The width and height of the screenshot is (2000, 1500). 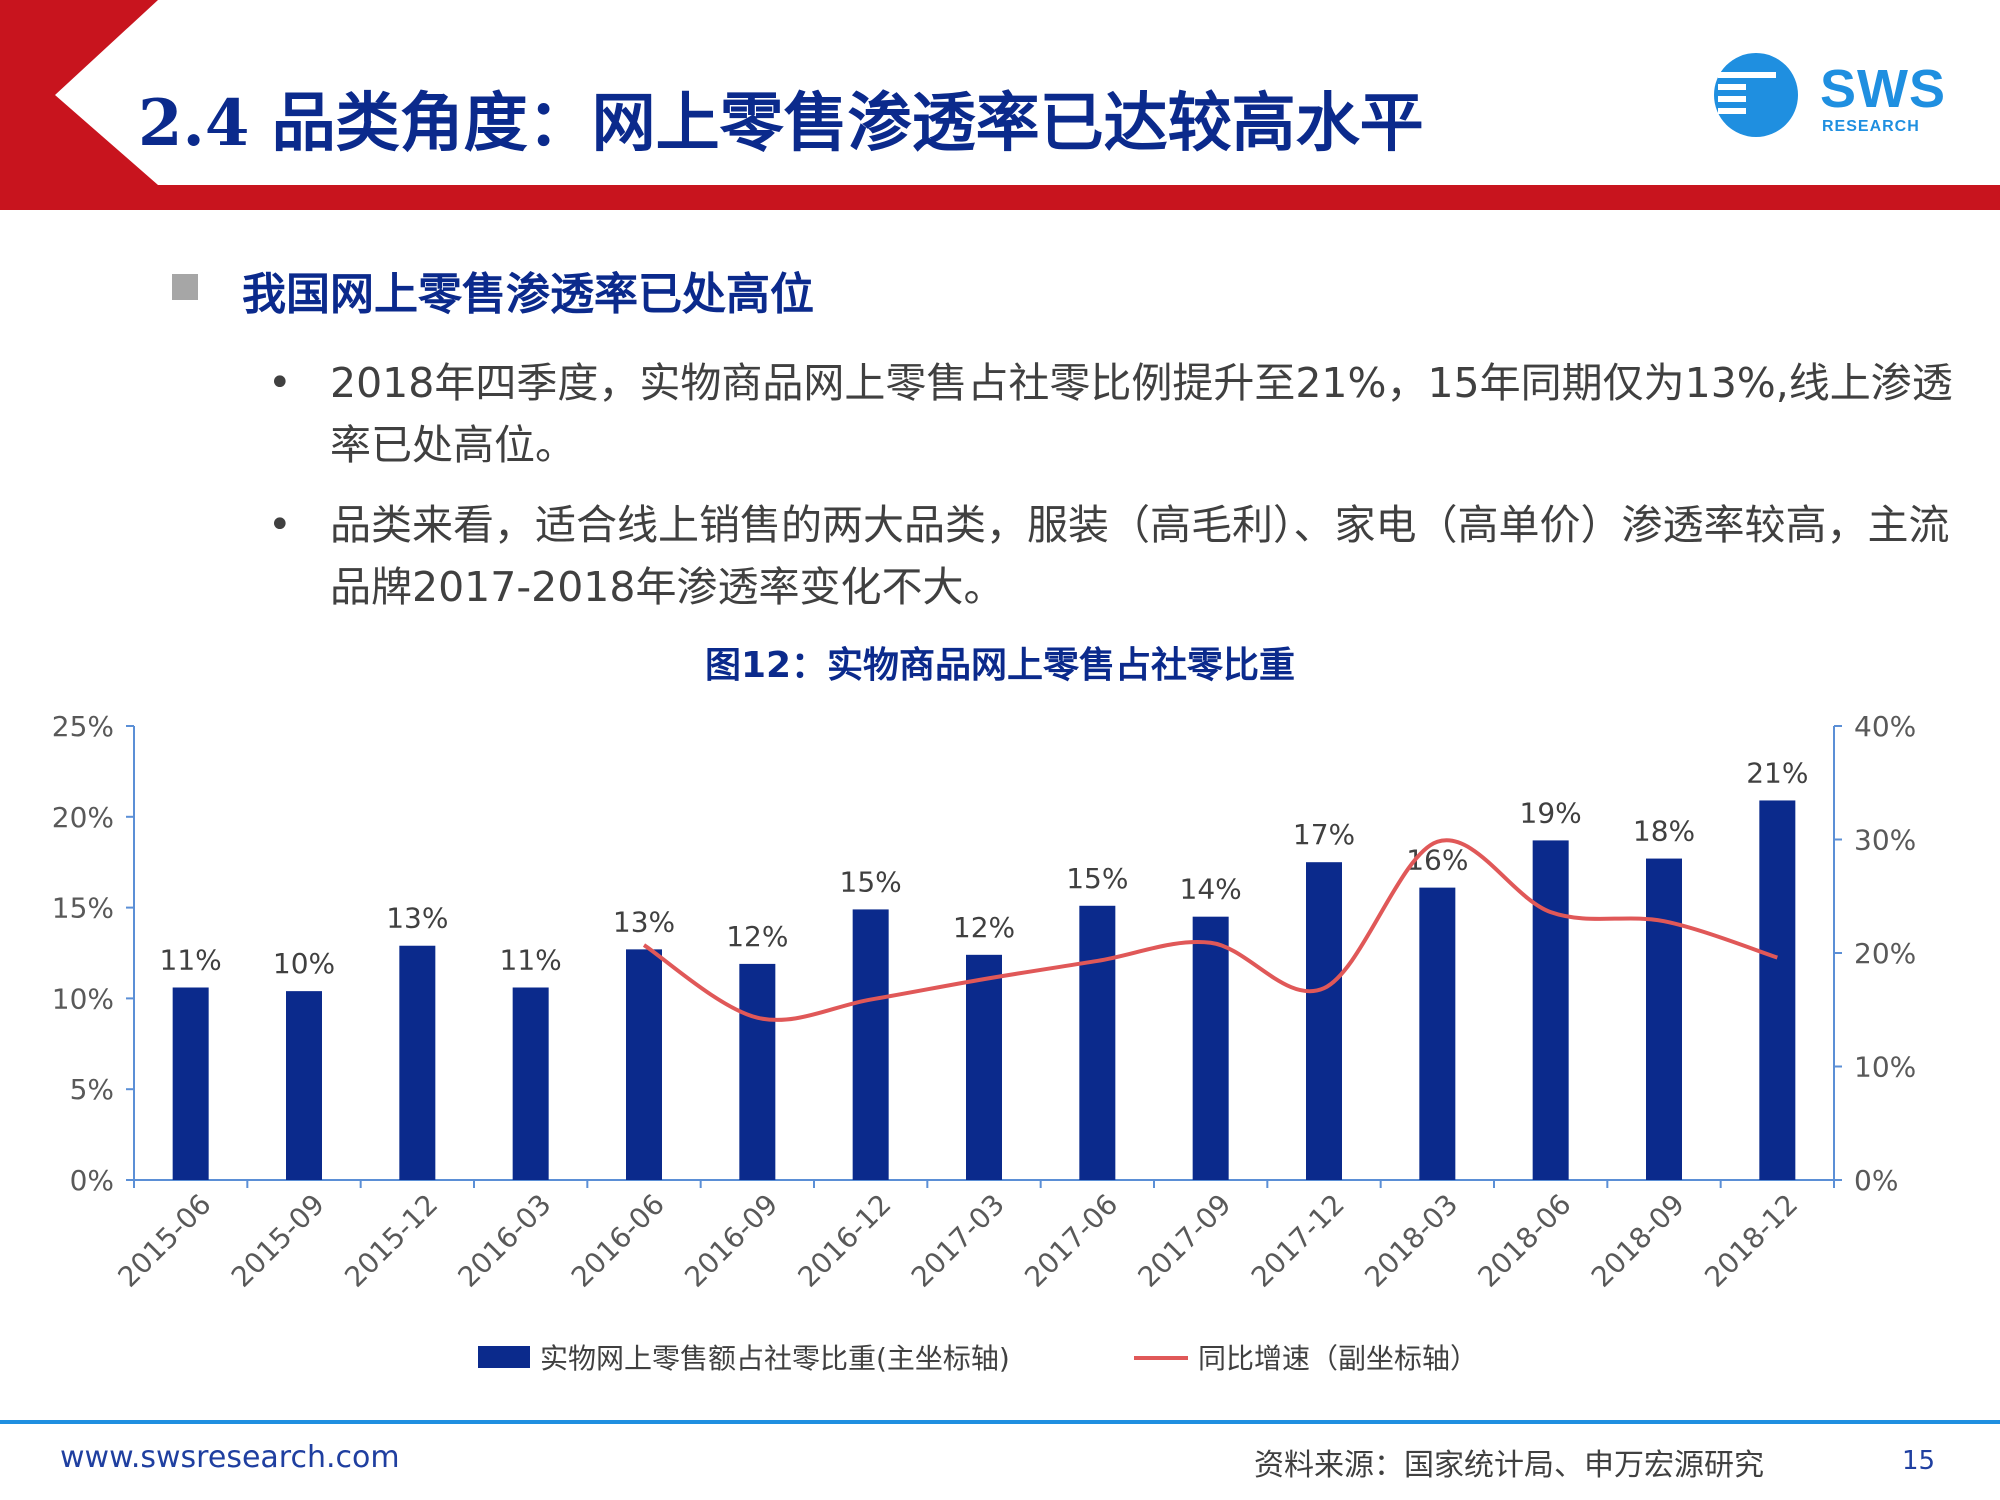 I want to click on figure-title: 图12：实物商品网上零售占社零比重, so click(x=1000, y=665).